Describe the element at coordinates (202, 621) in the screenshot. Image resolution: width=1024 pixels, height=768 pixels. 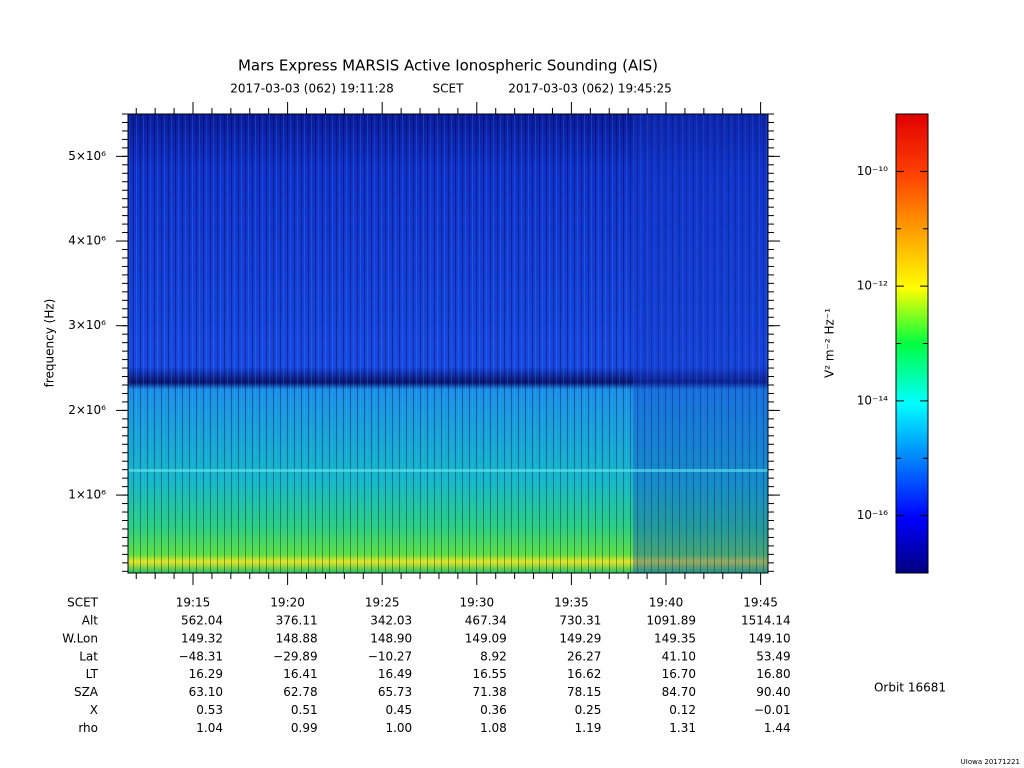
I see `table-cell: 562.04` at that location.